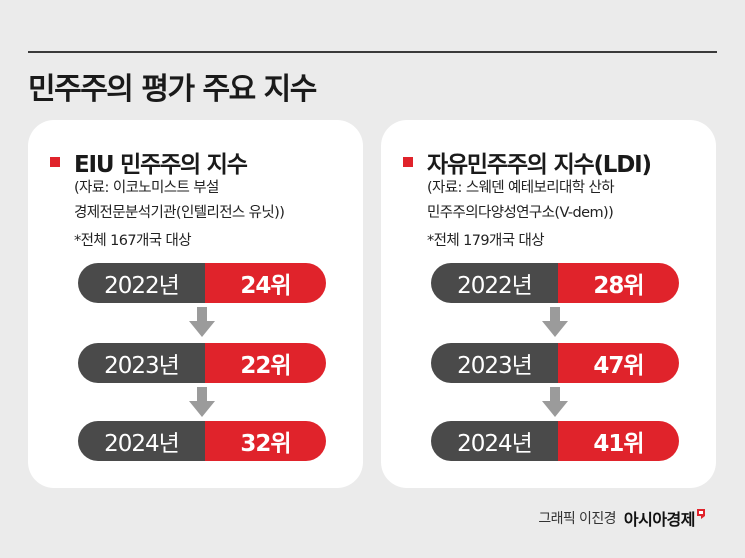  I want to click on rank-row: 2023년 47위, so click(555, 363).